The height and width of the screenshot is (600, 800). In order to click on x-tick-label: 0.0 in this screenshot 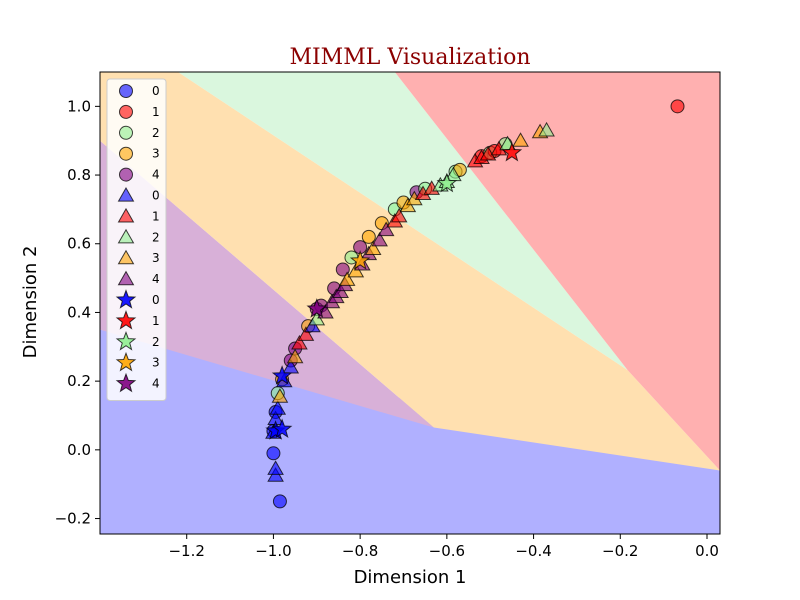, I will do `click(707, 551)`.